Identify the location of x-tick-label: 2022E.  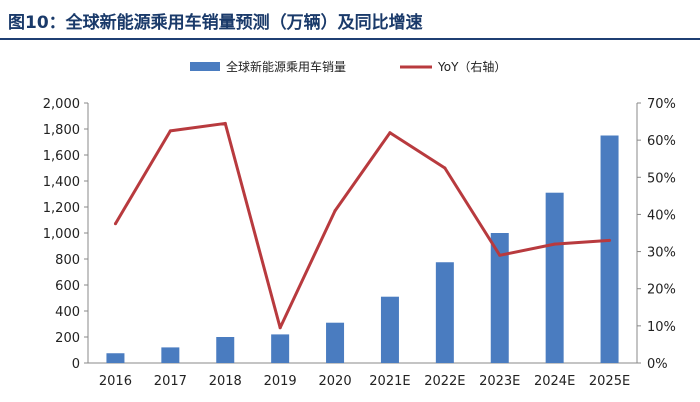
(444, 381).